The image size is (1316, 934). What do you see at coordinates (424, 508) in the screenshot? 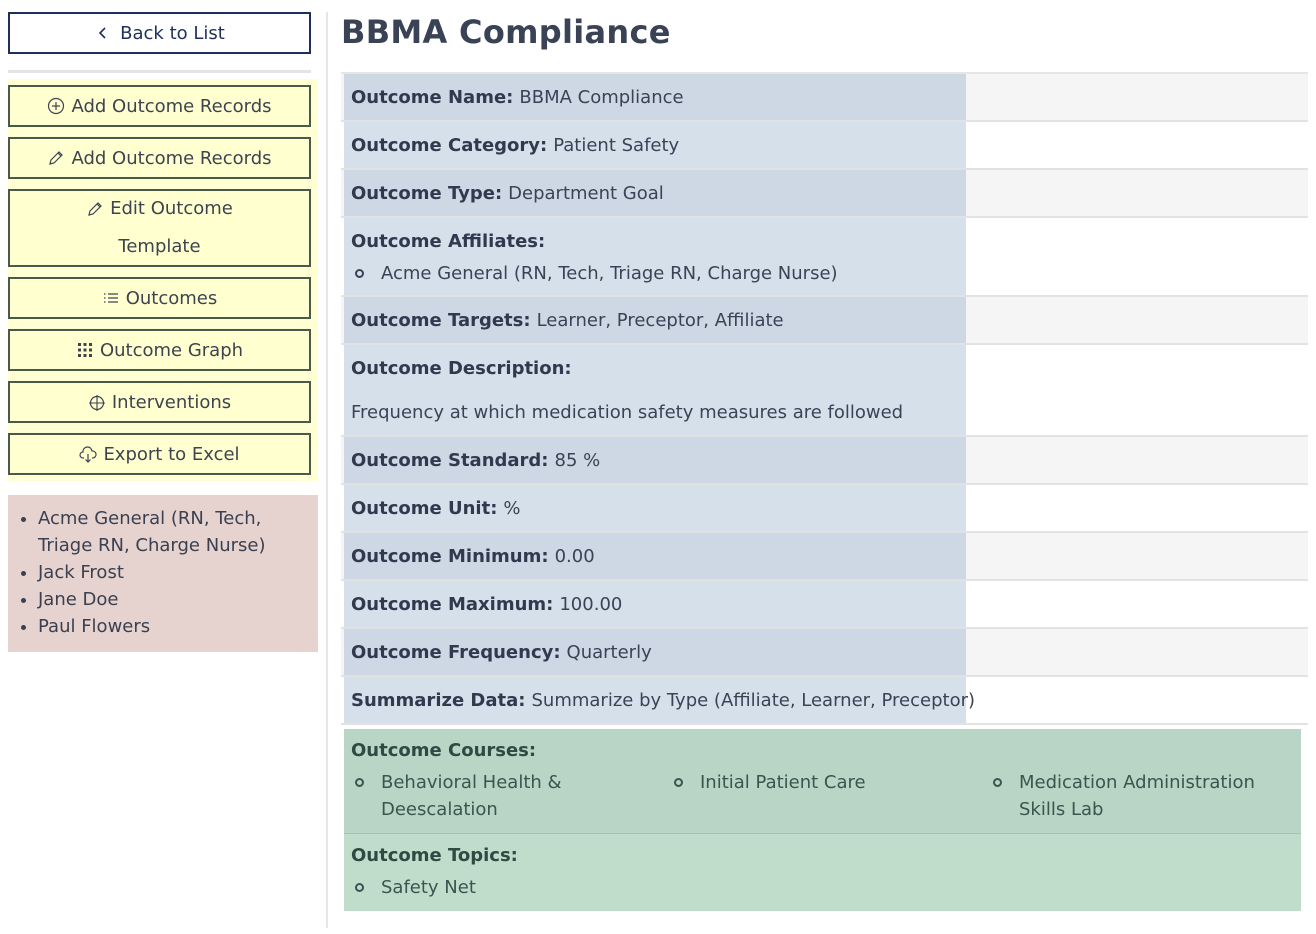
I see `field-label: Outcome Unit:` at bounding box center [424, 508].